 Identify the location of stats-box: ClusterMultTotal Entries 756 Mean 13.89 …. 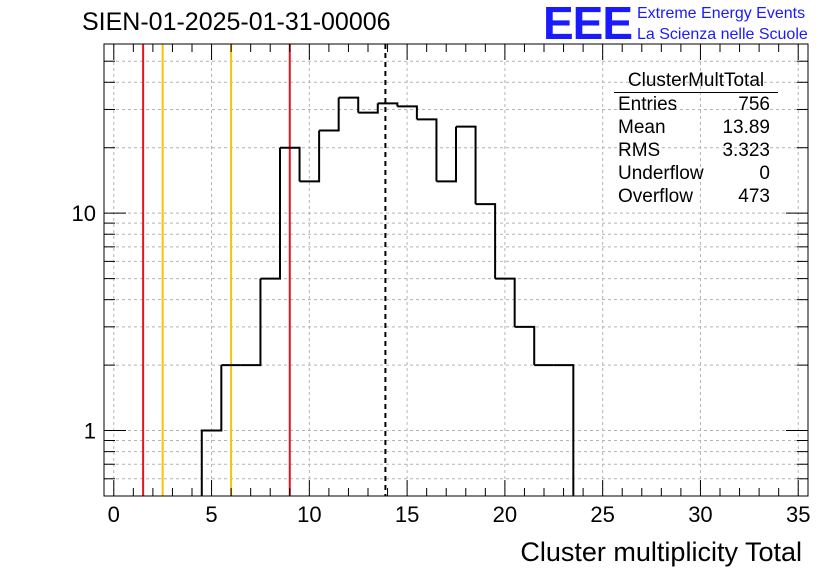
(696, 139).